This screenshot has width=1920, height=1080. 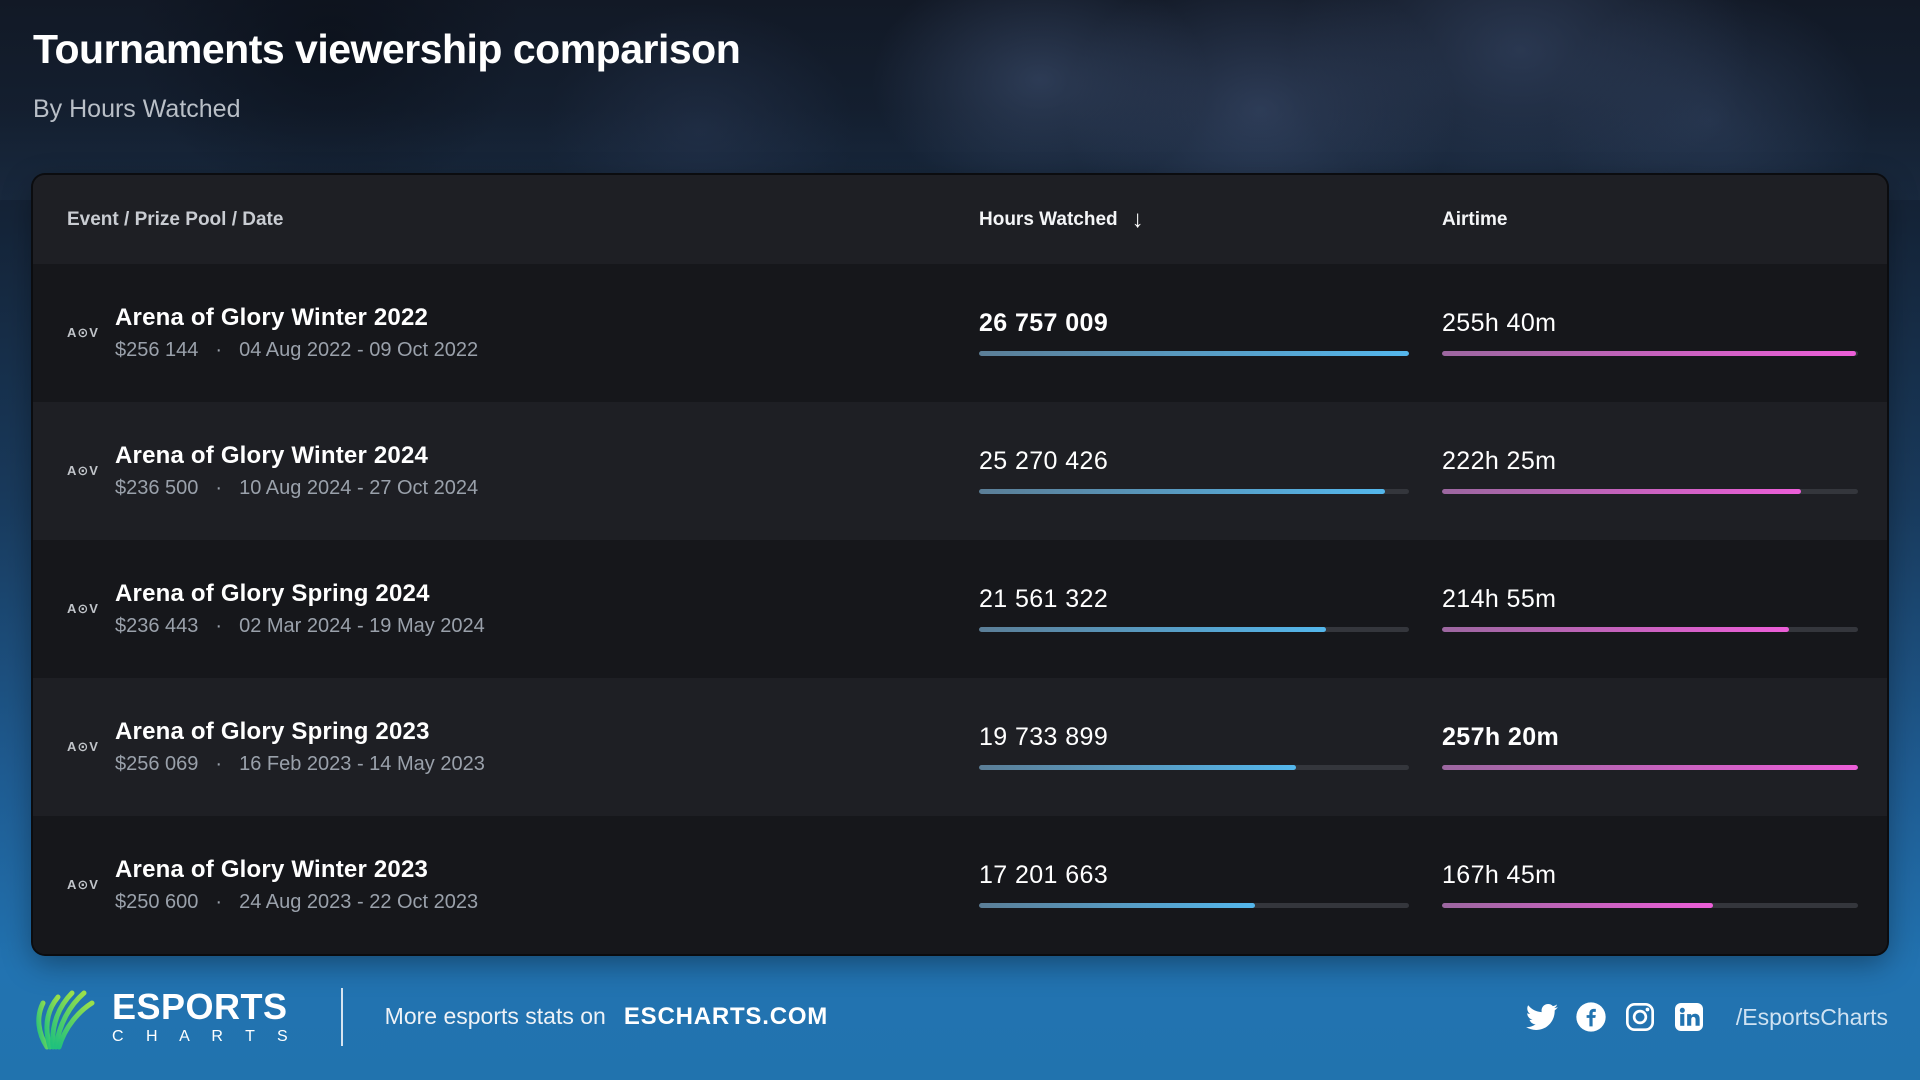 What do you see at coordinates (175, 219) in the screenshot?
I see `column-header-event: Event / Prize Pool / Date` at bounding box center [175, 219].